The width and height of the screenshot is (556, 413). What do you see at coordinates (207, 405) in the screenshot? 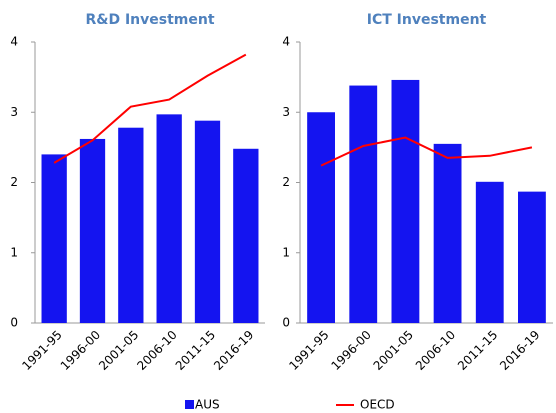
I see `legend-label: AUS` at bounding box center [207, 405].